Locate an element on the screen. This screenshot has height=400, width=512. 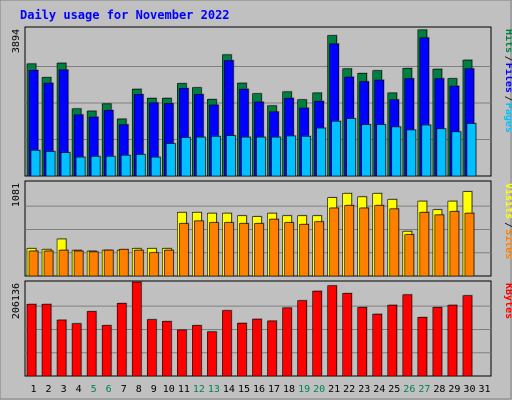
x-tick-label-day-28: 28 is located at coordinates (439, 389).